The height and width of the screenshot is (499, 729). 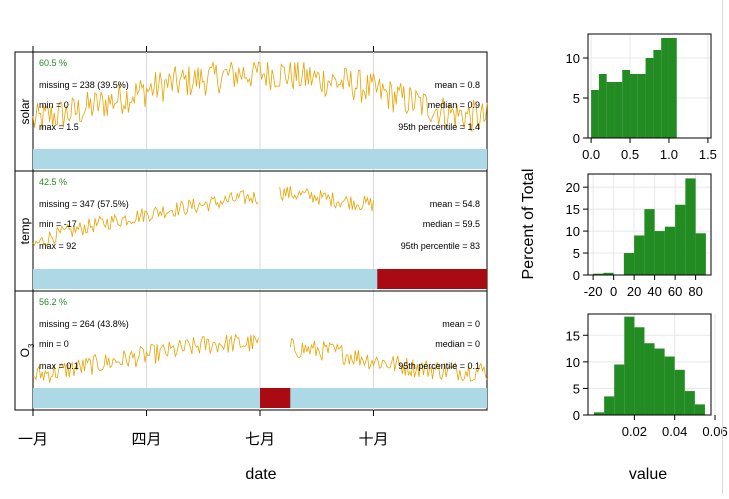 What do you see at coordinates (695, 291) in the screenshot?
I see `x-tick-label: 80` at bounding box center [695, 291].